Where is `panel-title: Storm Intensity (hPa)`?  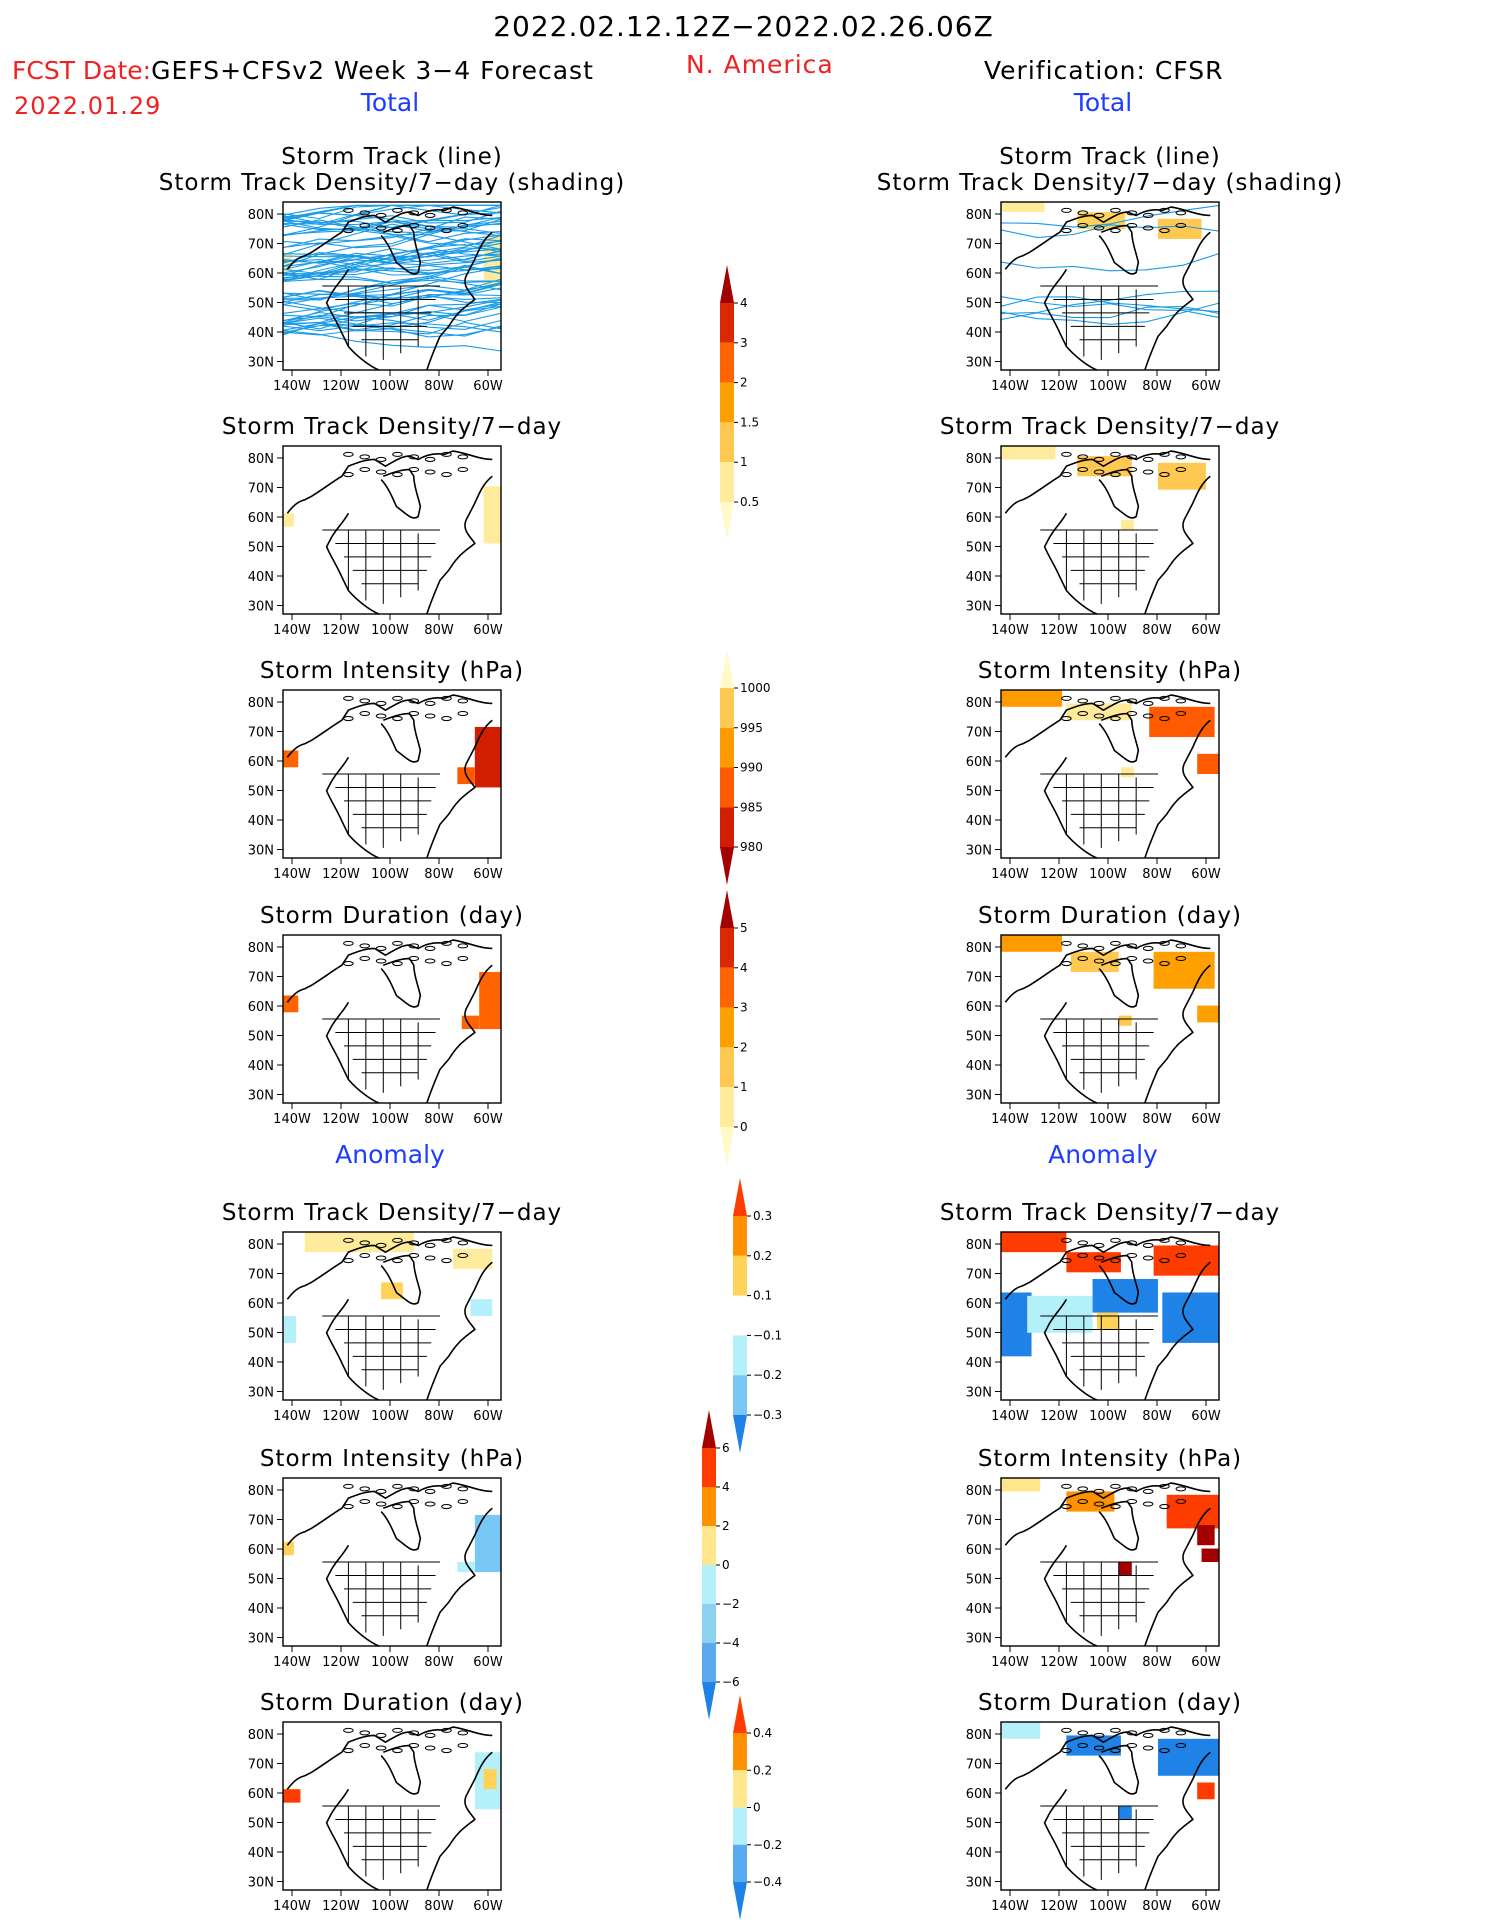
panel-title: Storm Intensity (hPa) is located at coordinates (1110, 1459).